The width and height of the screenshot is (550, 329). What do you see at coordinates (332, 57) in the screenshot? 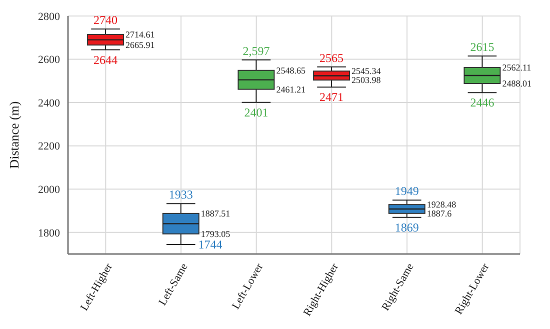
I see `annotation: 2565` at bounding box center [332, 57].